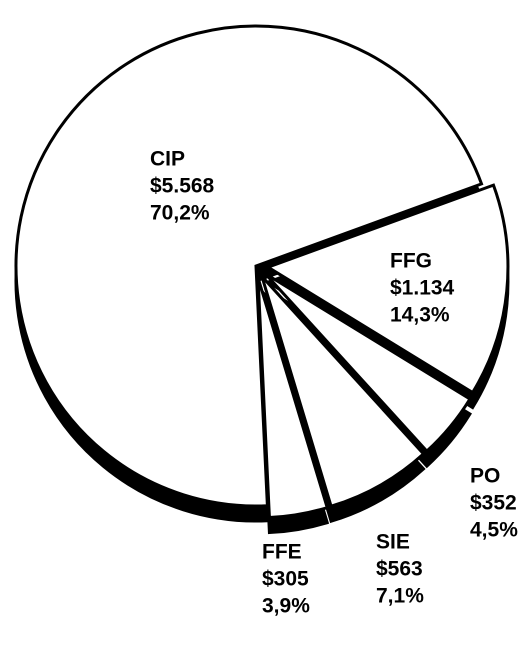 The width and height of the screenshot is (528, 650). I want to click on slice-label: FFG, so click(411, 261).